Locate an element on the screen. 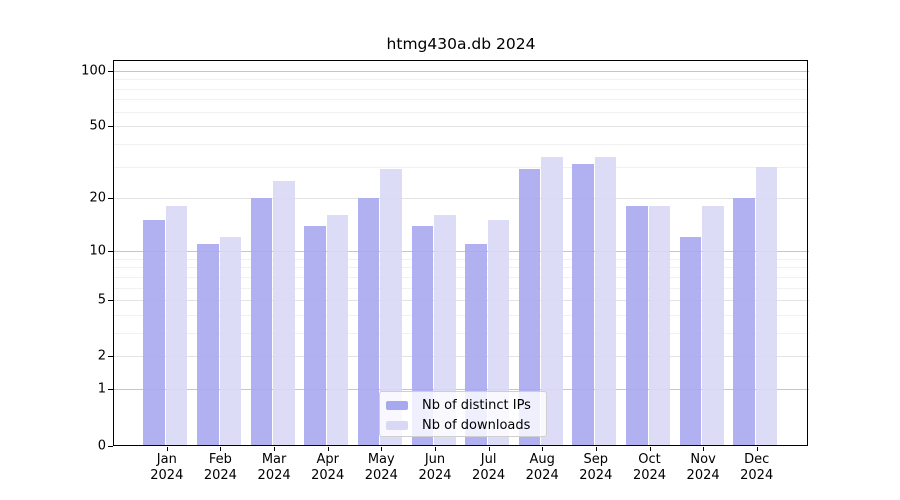 Image resolution: width=900 pixels, height=500 pixels. bar-nb-of-downloads-jul is located at coordinates (498, 333).